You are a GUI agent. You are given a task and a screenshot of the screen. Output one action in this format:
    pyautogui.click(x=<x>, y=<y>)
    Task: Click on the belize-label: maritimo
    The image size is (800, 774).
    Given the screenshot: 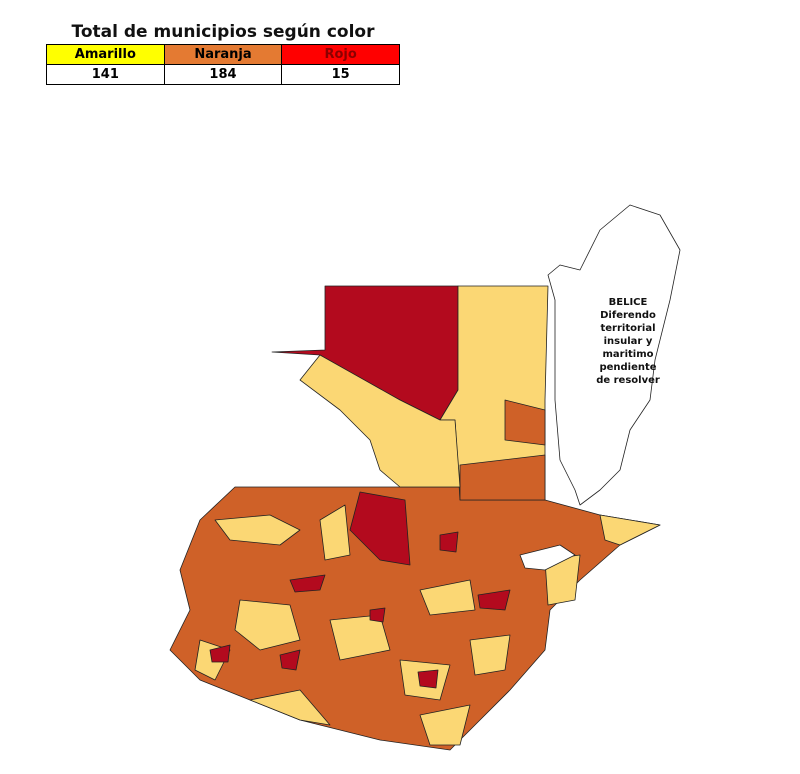 What is the action you would take?
    pyautogui.click(x=627, y=354)
    